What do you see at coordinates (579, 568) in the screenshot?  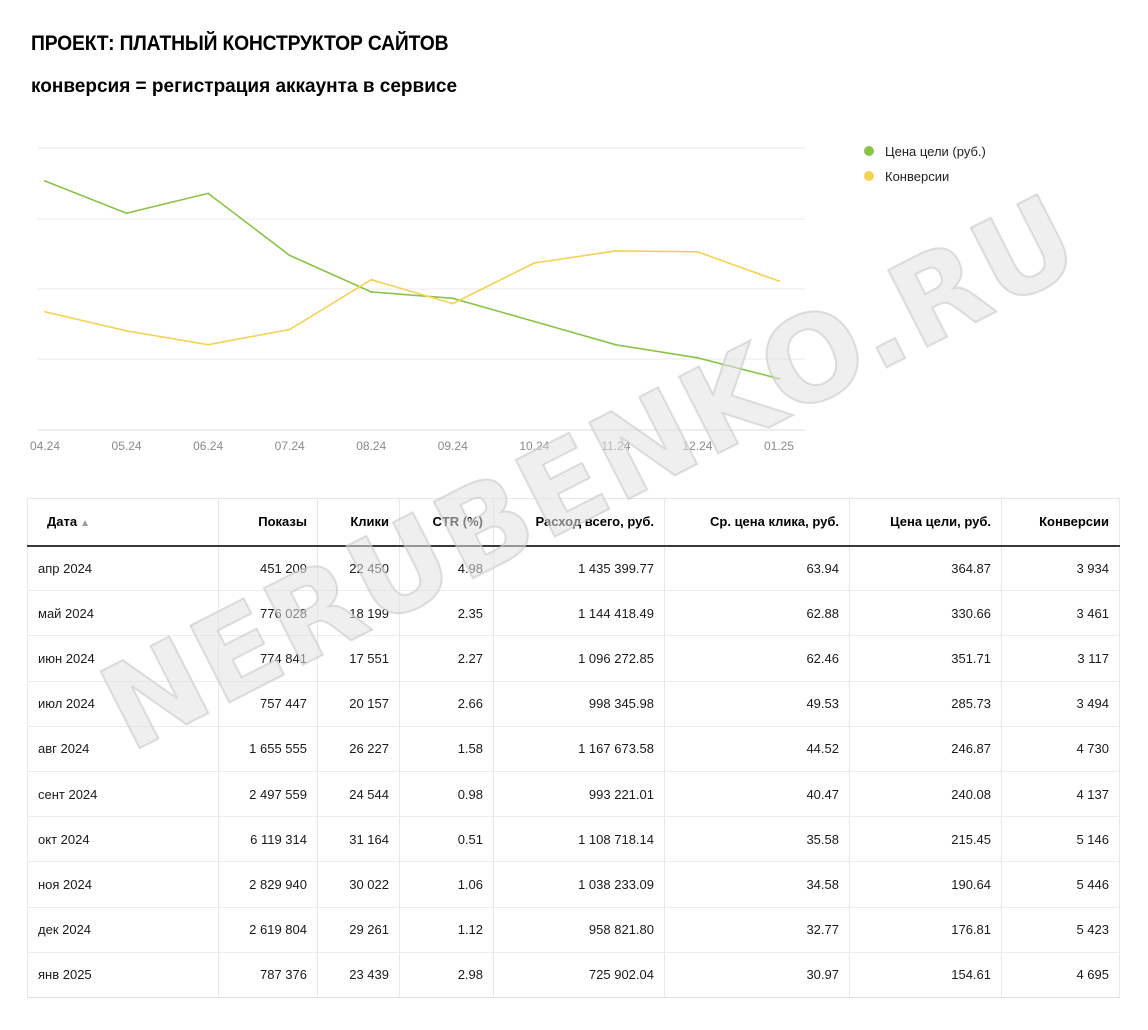 I see `table-cell: 1 435 399.77` at bounding box center [579, 568].